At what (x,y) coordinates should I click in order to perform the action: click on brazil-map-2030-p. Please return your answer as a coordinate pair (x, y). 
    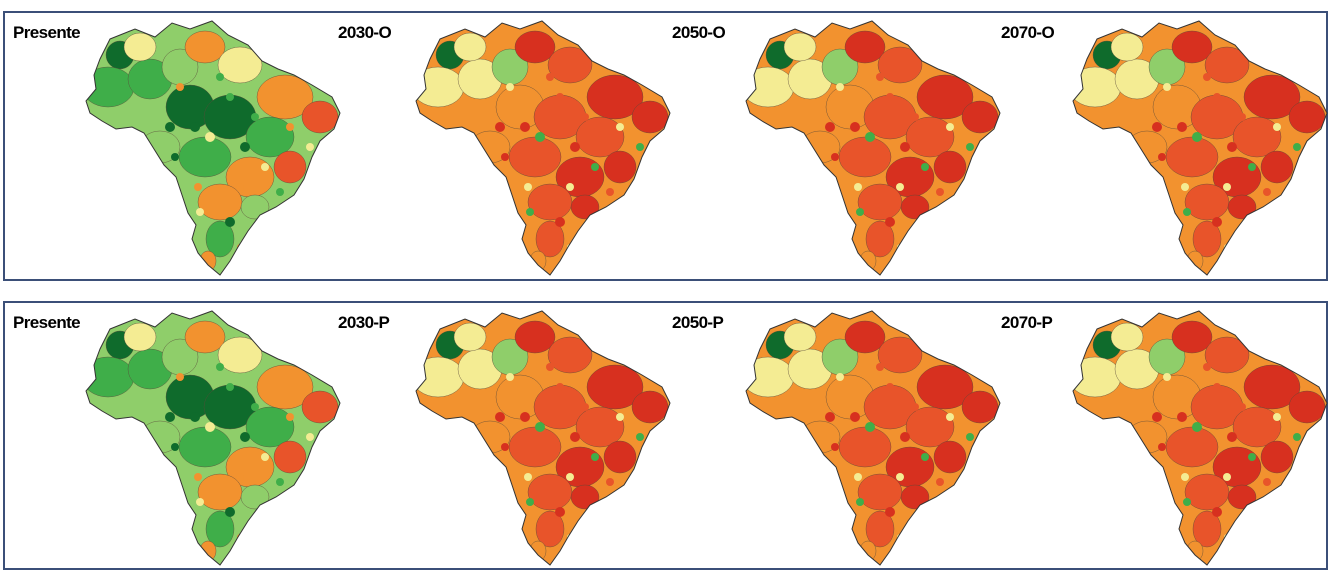
    Looking at the image, I should click on (542, 438).